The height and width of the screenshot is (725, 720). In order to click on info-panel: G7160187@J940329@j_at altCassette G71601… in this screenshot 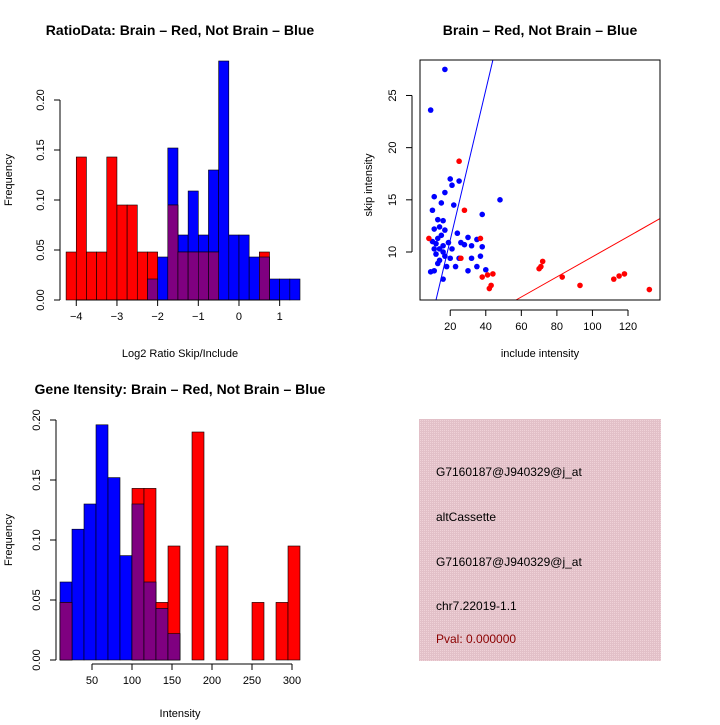, I will do `click(540, 540)`.